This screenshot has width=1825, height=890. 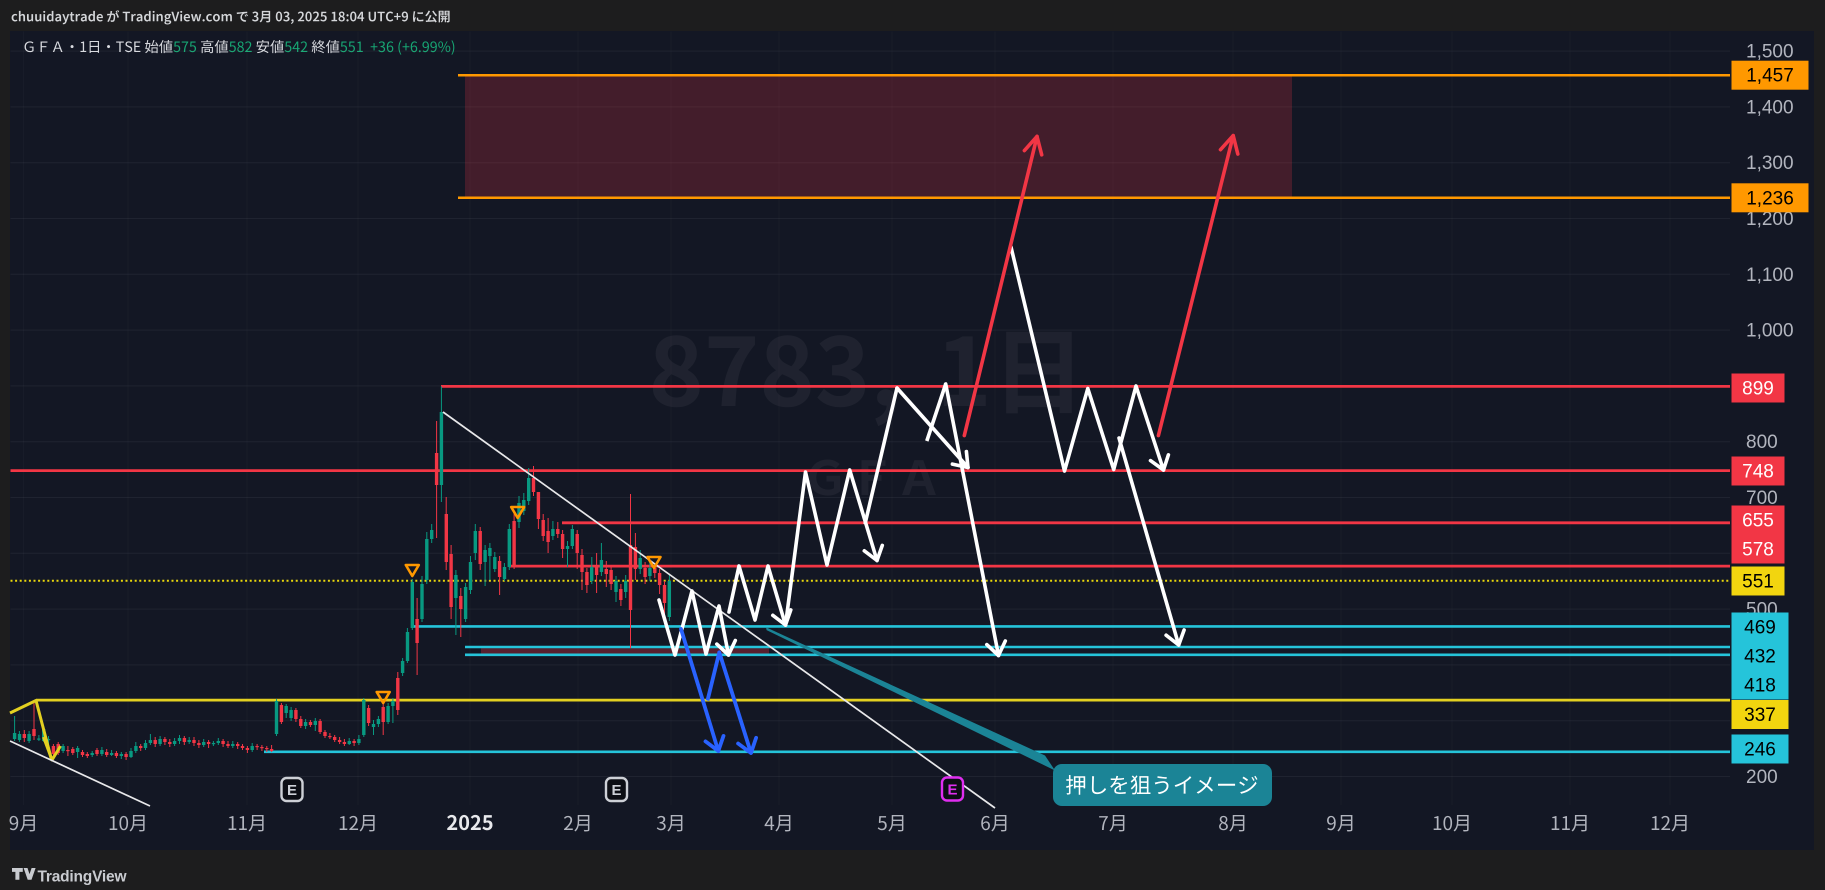 I want to click on svg-text: 432, so click(x=1760, y=657).